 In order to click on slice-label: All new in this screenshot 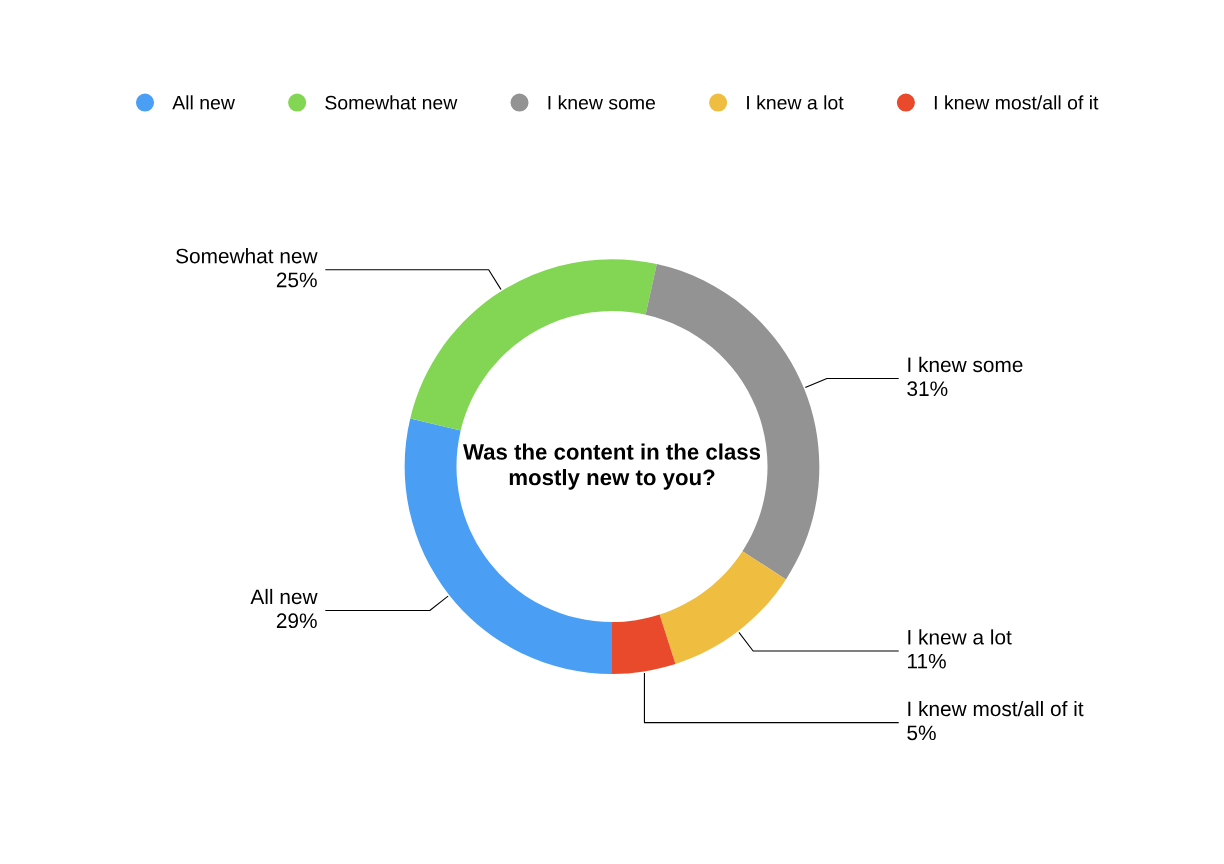, I will do `click(284, 596)`.